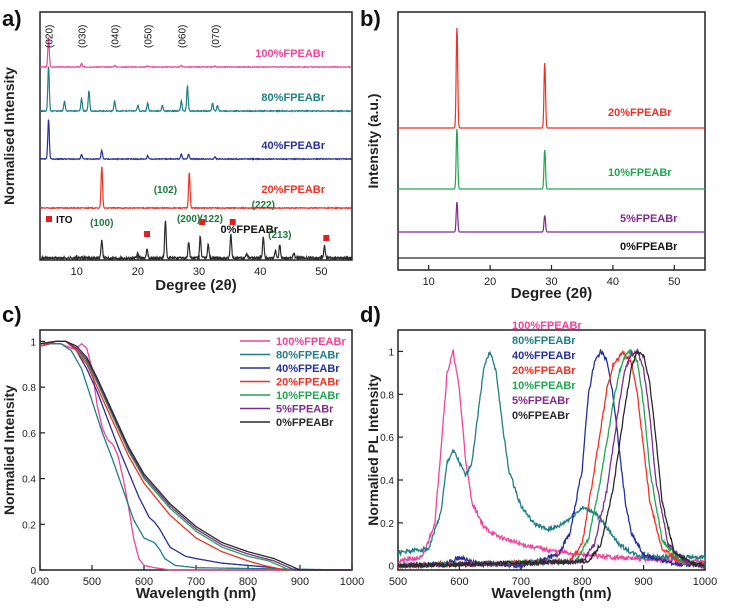 The image size is (737, 614). Describe the element at coordinates (196, 593) in the screenshot. I see `panel-c-xlabel: Wavelength (nm)` at that location.